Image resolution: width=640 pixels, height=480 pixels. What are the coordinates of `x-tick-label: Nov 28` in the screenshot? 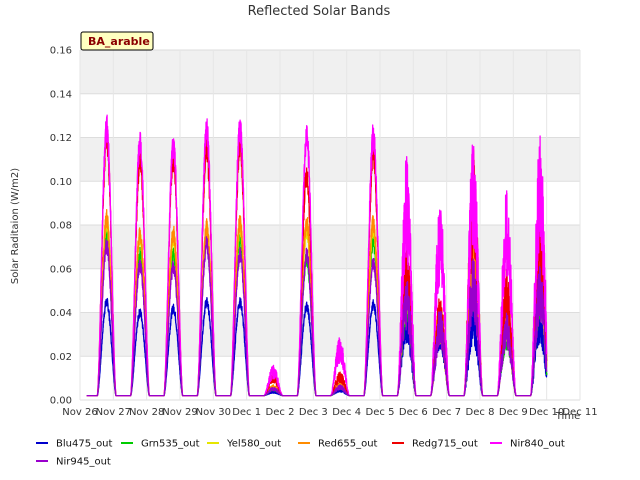 It's located at (146, 412).